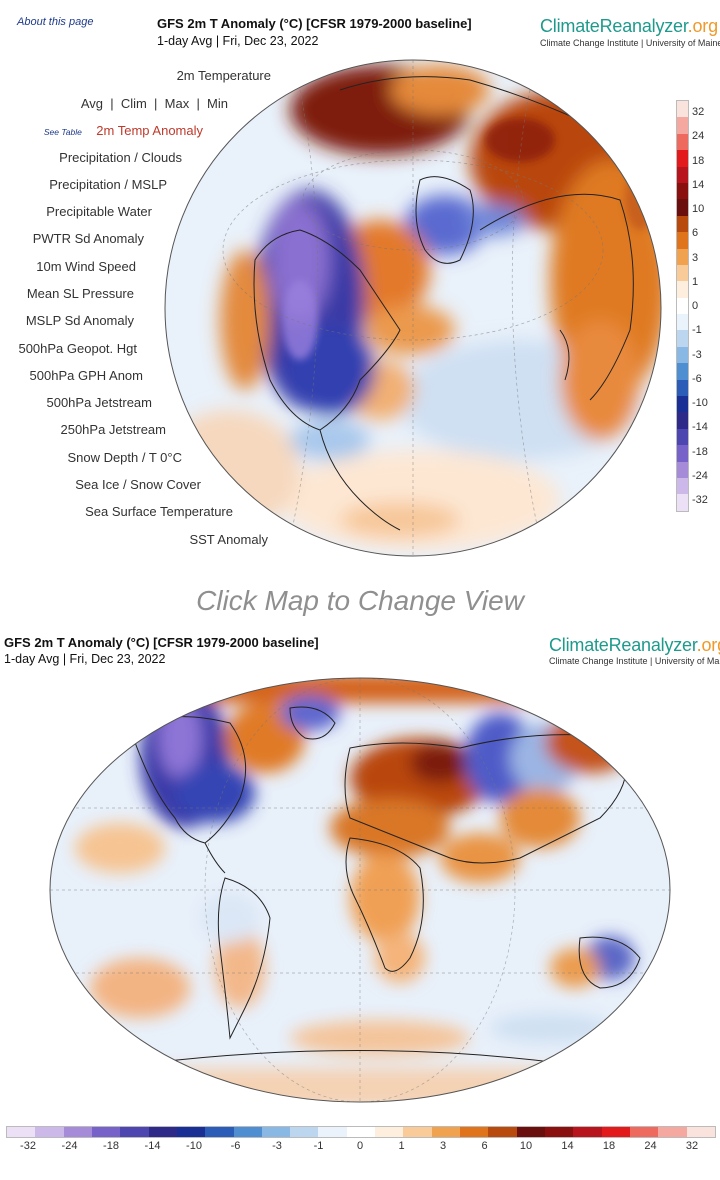 This screenshot has width=720, height=1180. What do you see at coordinates (217, 103) in the screenshot?
I see `stat-min: Min` at bounding box center [217, 103].